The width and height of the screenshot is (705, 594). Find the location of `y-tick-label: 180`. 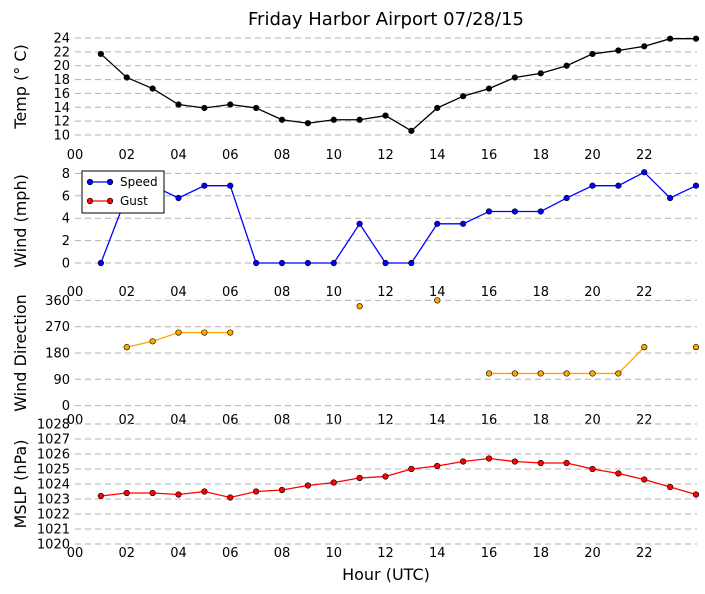

y-tick-label: 180 is located at coordinates (57, 354).